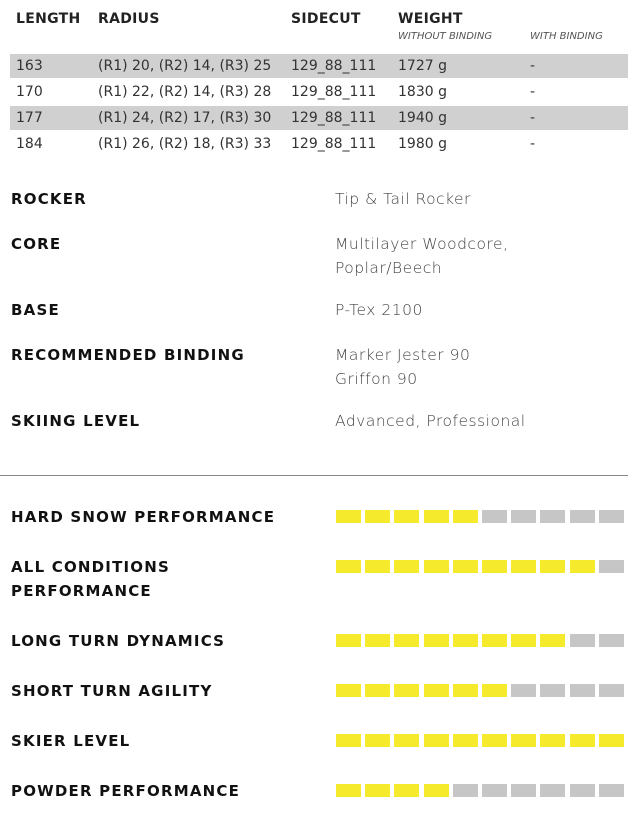  What do you see at coordinates (128, 355) in the screenshot?
I see `spec-label: RECOMMENDED BINDING` at bounding box center [128, 355].